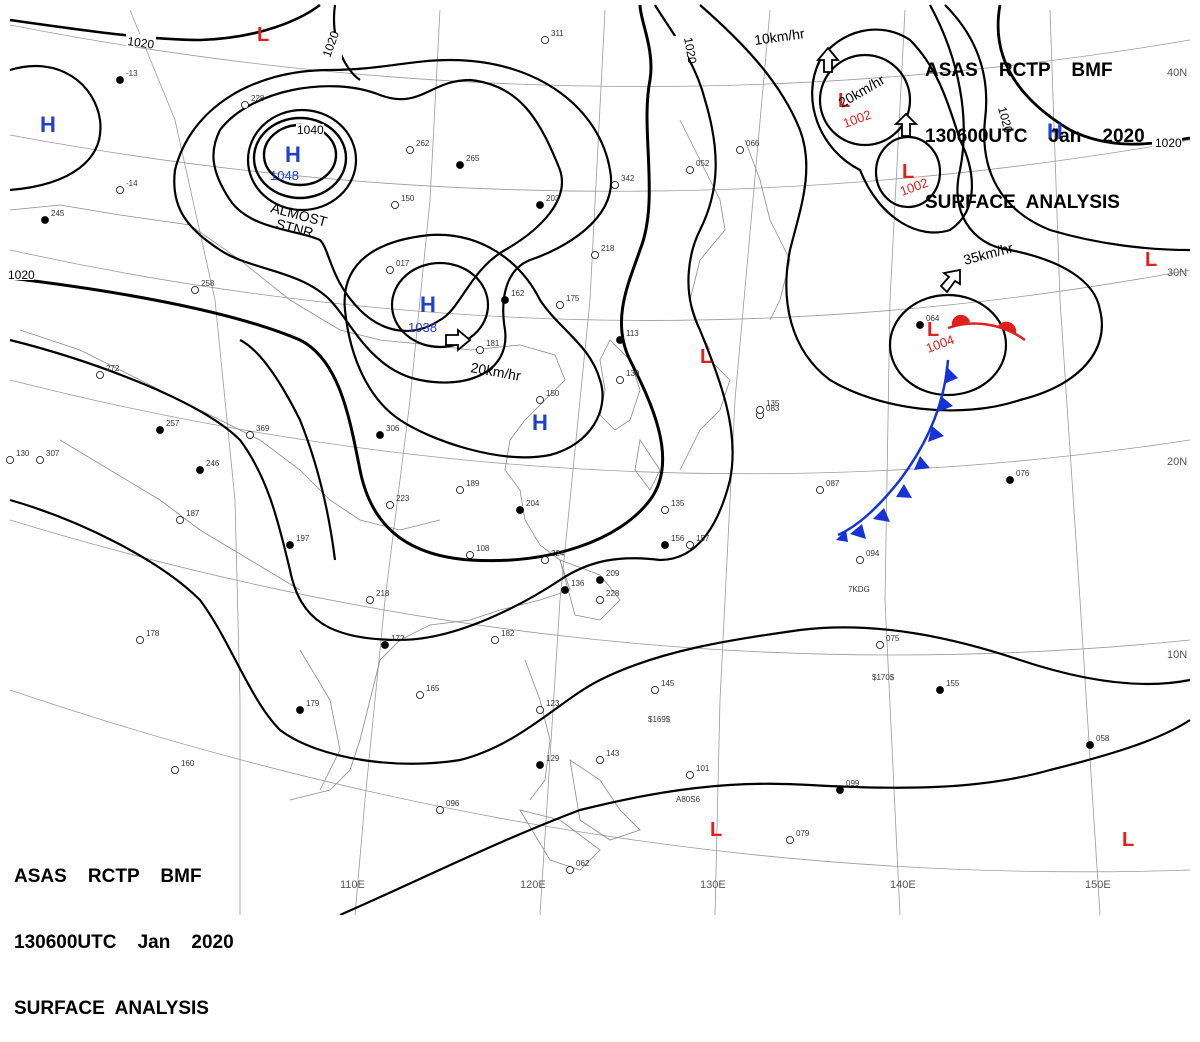 The width and height of the screenshot is (1200, 1042). What do you see at coordinates (313, 703) in the screenshot?
I see `station-pressure: 179` at bounding box center [313, 703].